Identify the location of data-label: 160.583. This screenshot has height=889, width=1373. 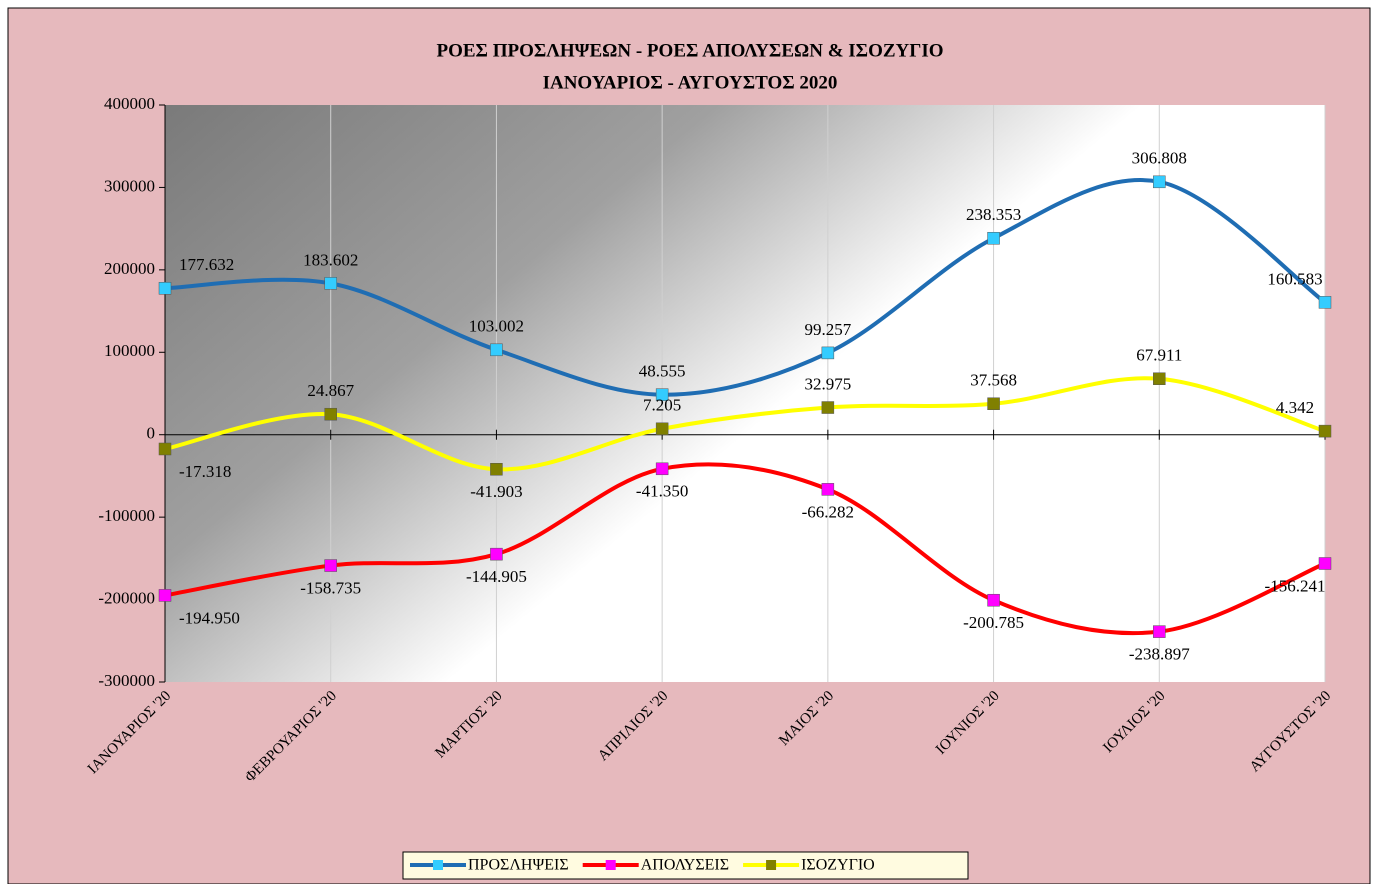
(1294, 278).